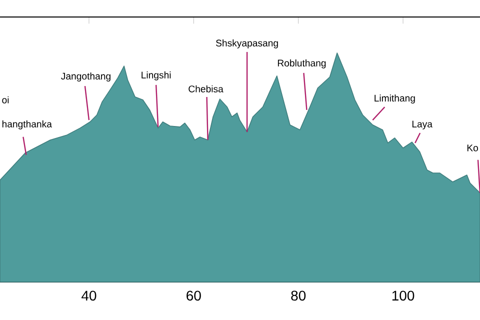  I want to click on annotation: Jangothang, so click(85, 77).